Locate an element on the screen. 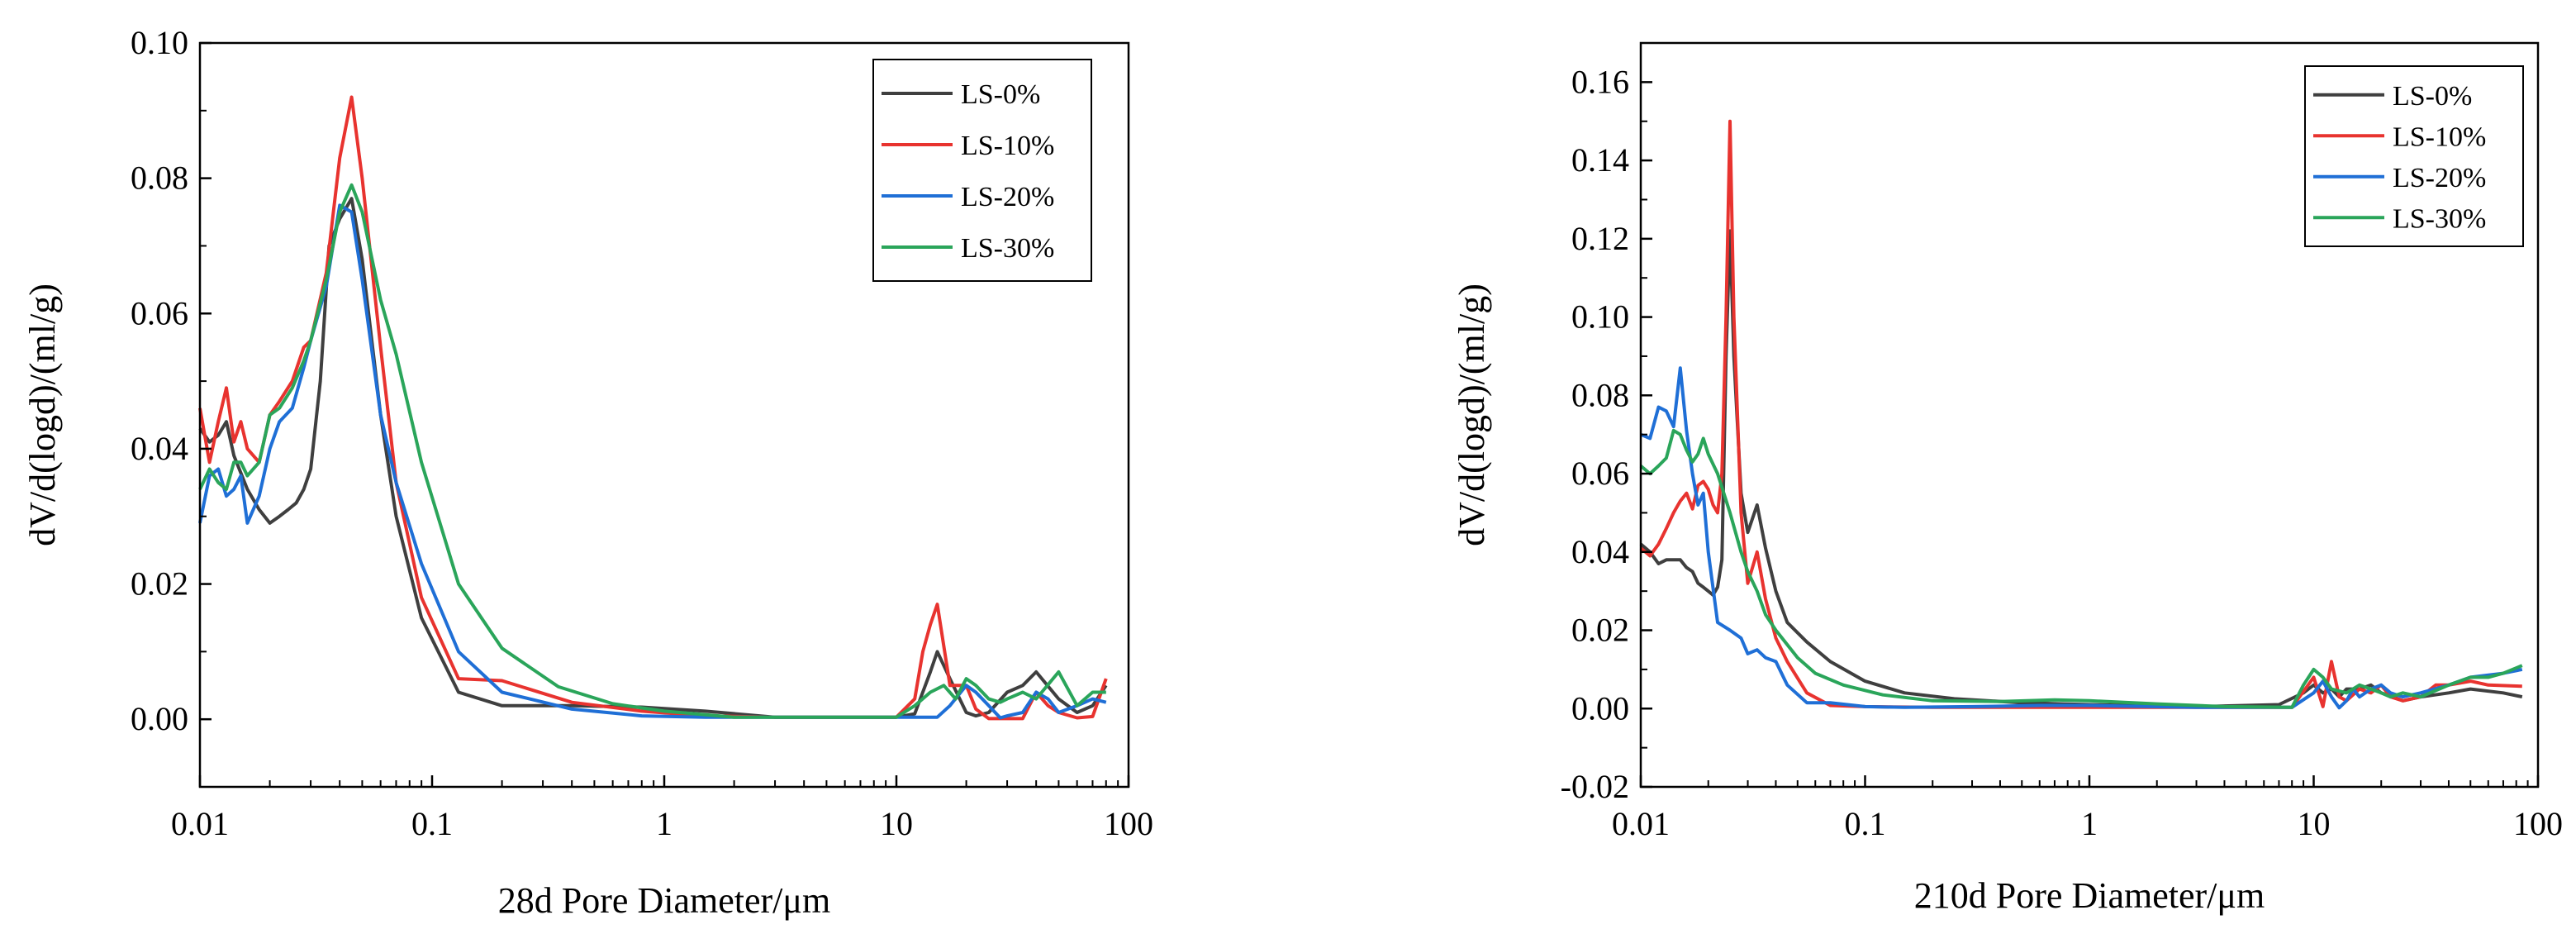  legend-box is located at coordinates (982, 170).